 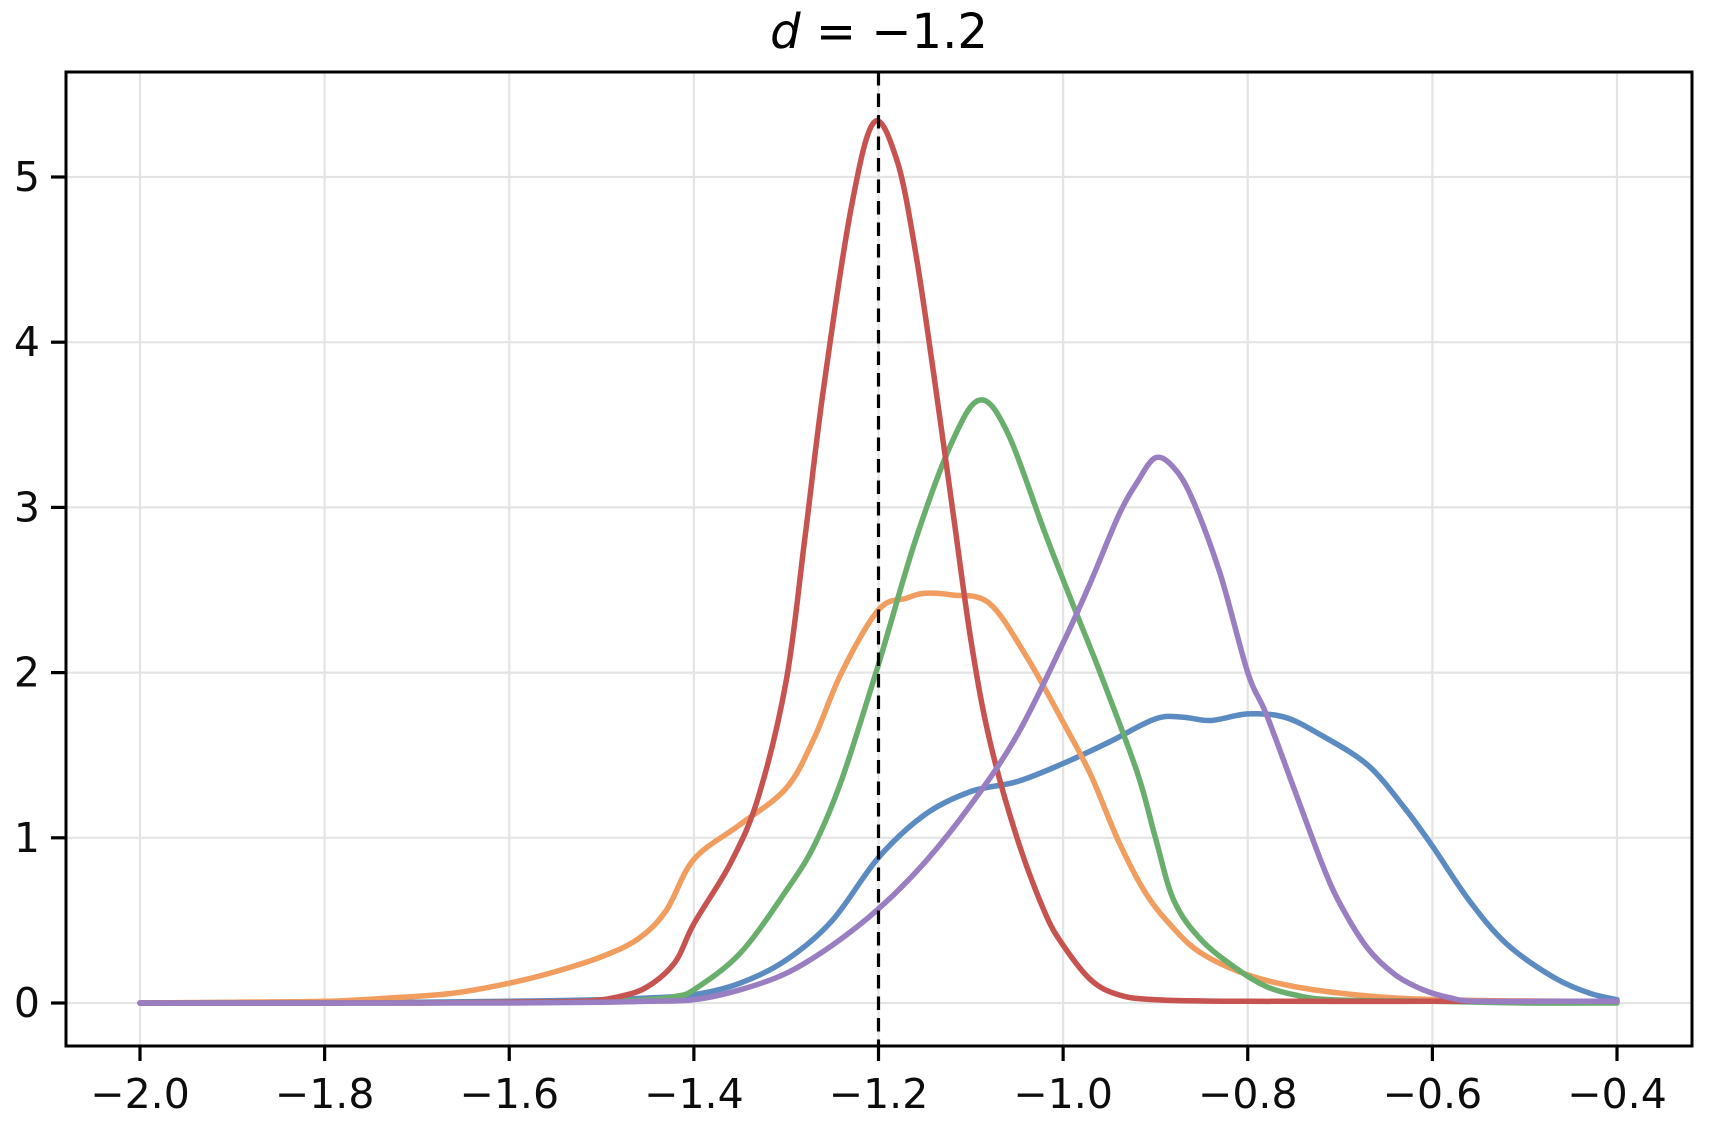 What do you see at coordinates (325, 1094) in the screenshot?
I see `x-tick-label: −1.8` at bounding box center [325, 1094].